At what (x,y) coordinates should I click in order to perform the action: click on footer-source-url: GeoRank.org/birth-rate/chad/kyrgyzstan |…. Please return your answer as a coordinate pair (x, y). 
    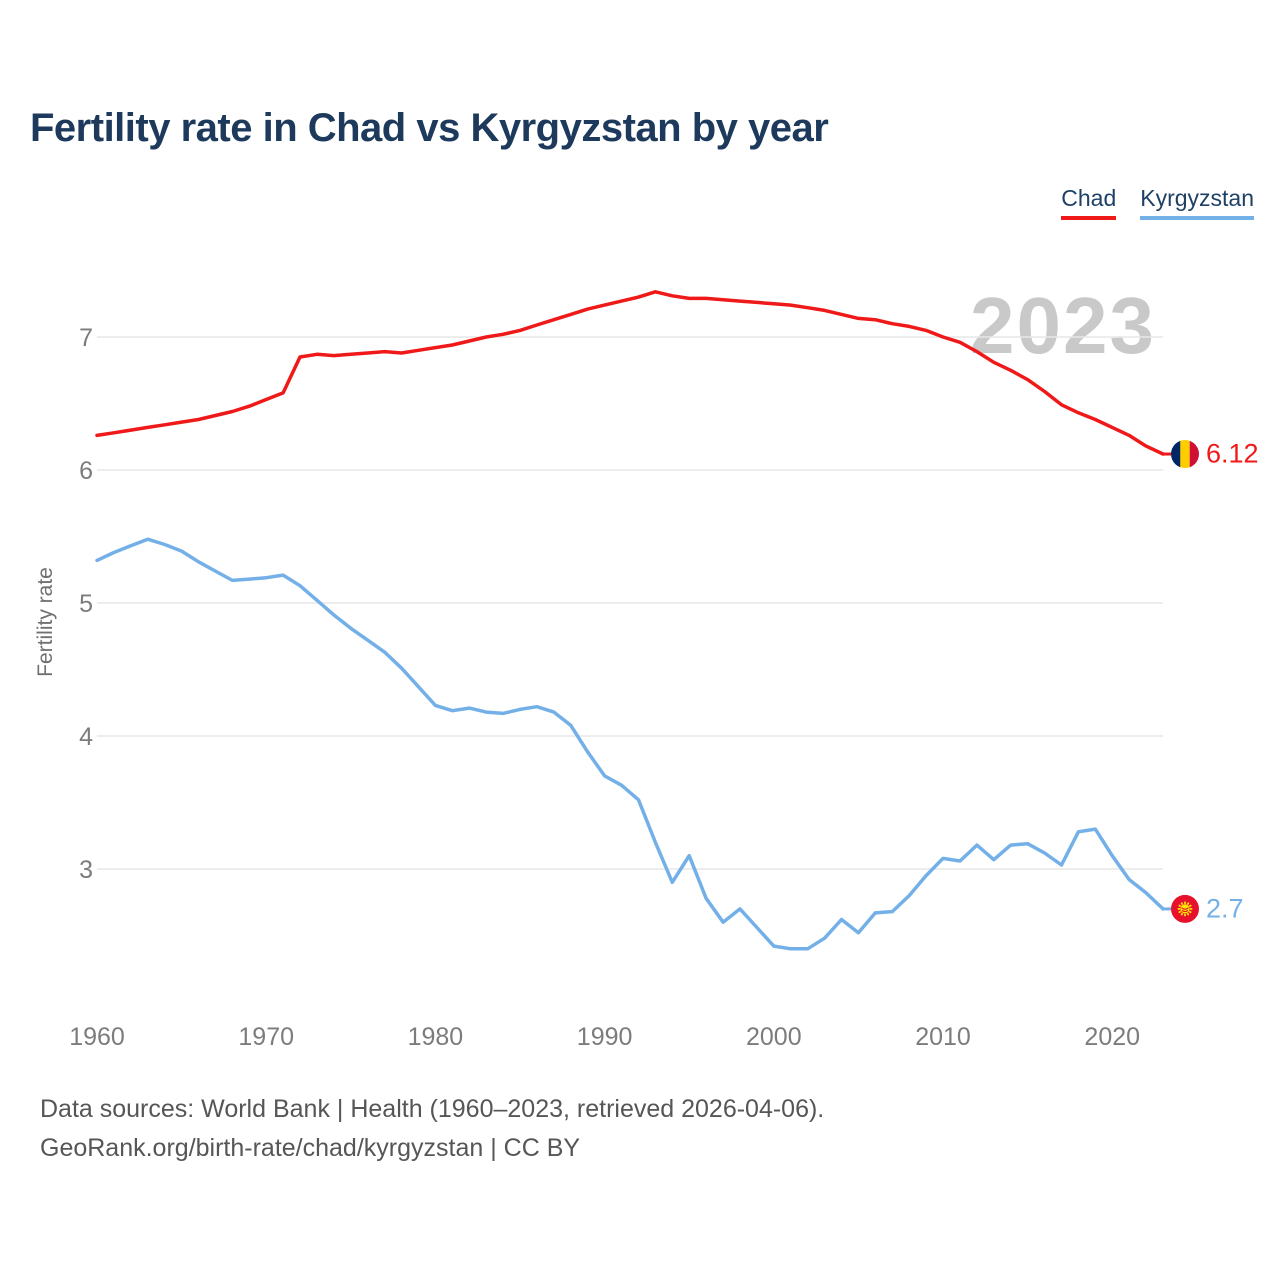
    Looking at the image, I should click on (310, 1148).